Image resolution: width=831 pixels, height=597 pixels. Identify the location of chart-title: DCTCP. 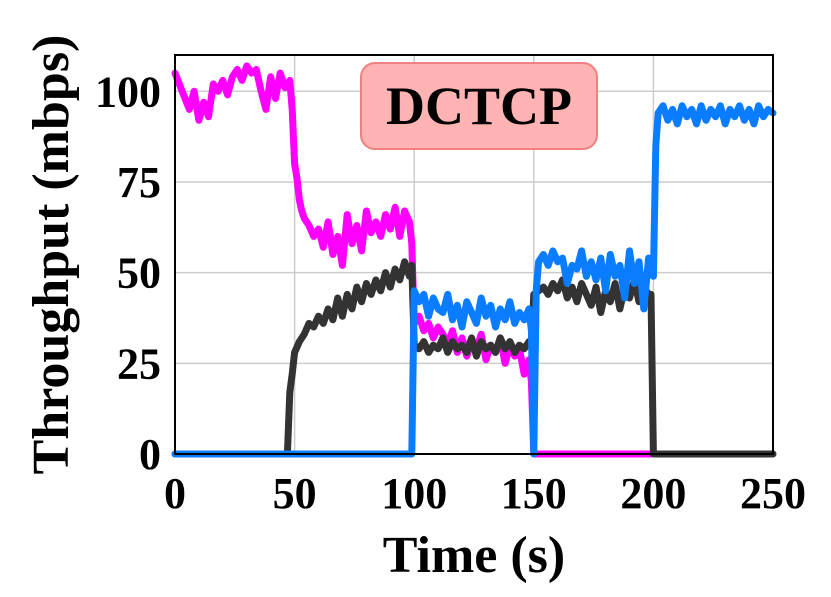
(479, 106).